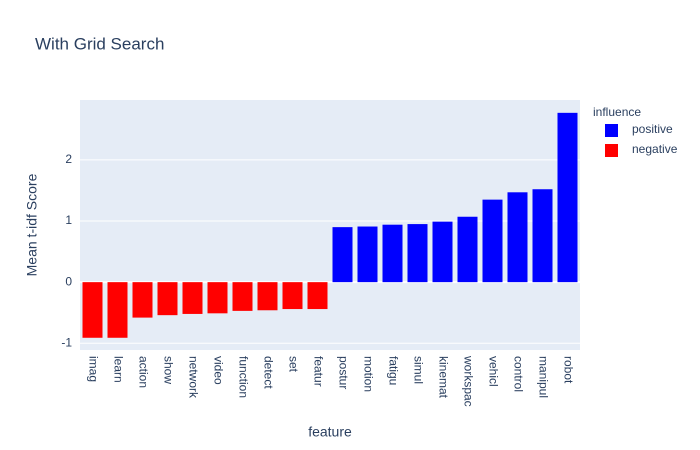 Image resolution: width=700 pixels, height=450 pixels. Describe the element at coordinates (68, 159) in the screenshot. I see `y-tick-label: 2` at that location.